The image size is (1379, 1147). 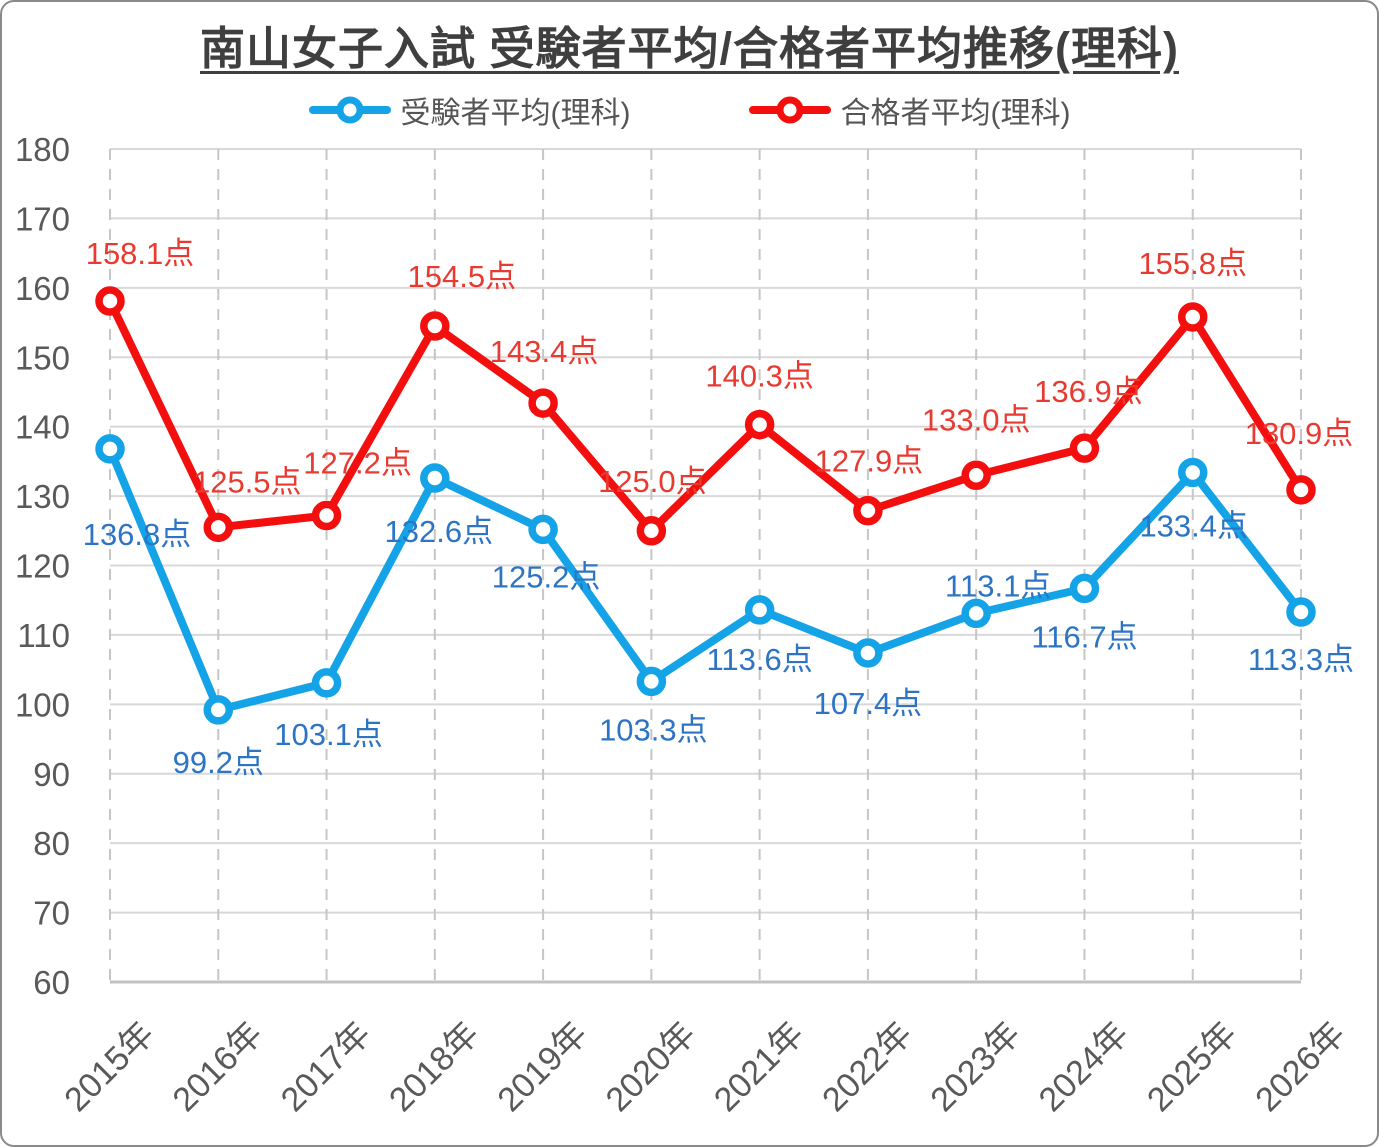 I want to click on y-tick-label: 60, so click(x=51, y=982).